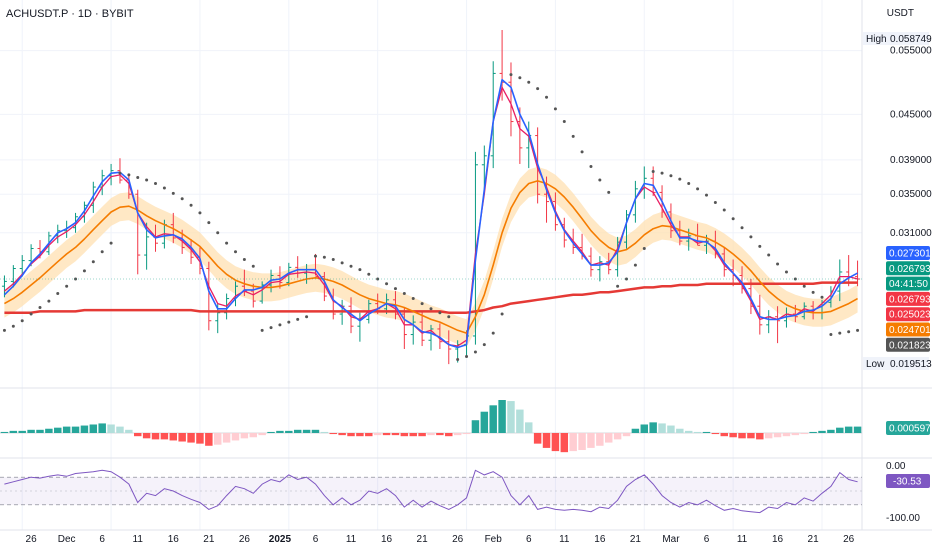 The image size is (932, 550). Describe the element at coordinates (896, 363) in the screenshot. I see `low-row-bg` at that location.